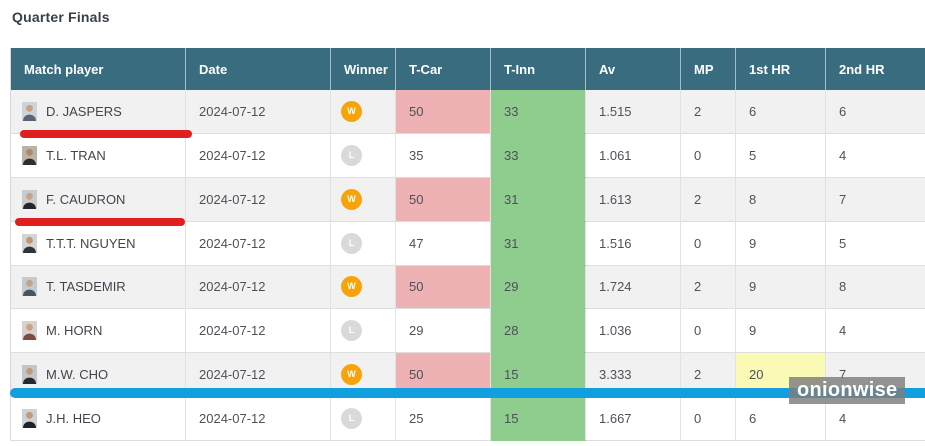 Image resolution: width=925 pixels, height=446 pixels. What do you see at coordinates (708, 69) in the screenshot?
I see `col-header-mp: MP` at bounding box center [708, 69].